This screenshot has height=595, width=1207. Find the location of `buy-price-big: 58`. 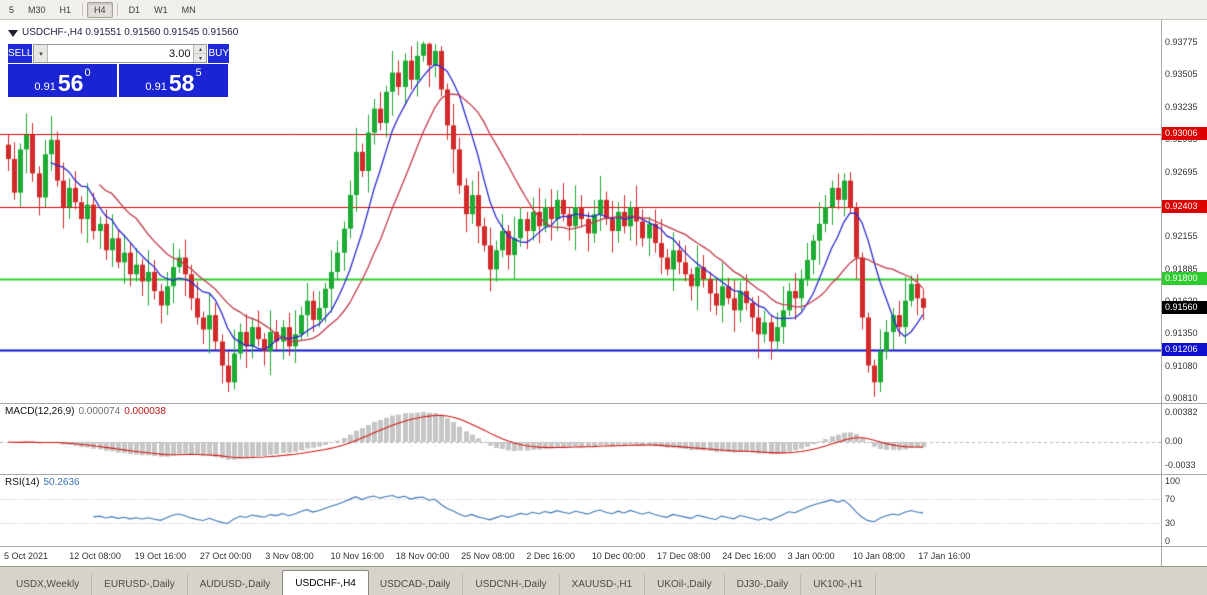

buy-price-big: 58 is located at coordinates (181, 83).